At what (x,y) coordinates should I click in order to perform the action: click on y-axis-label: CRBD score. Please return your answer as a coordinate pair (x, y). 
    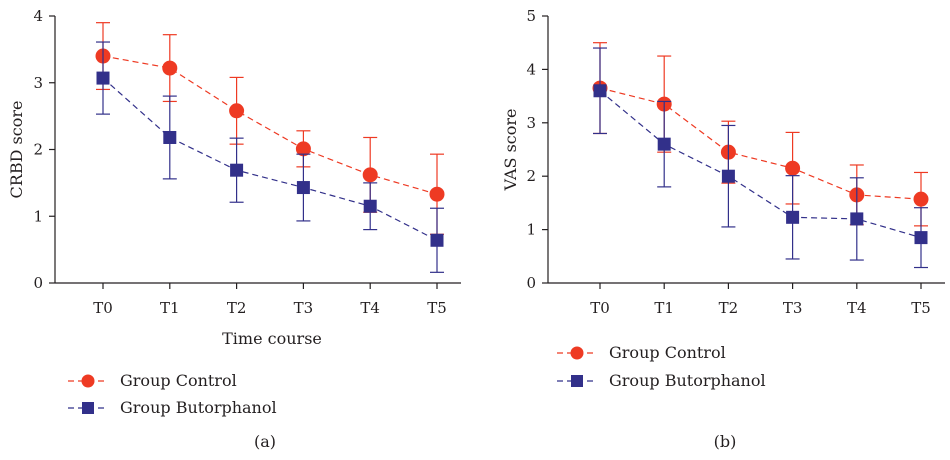
    Looking at the image, I should click on (16, 150).